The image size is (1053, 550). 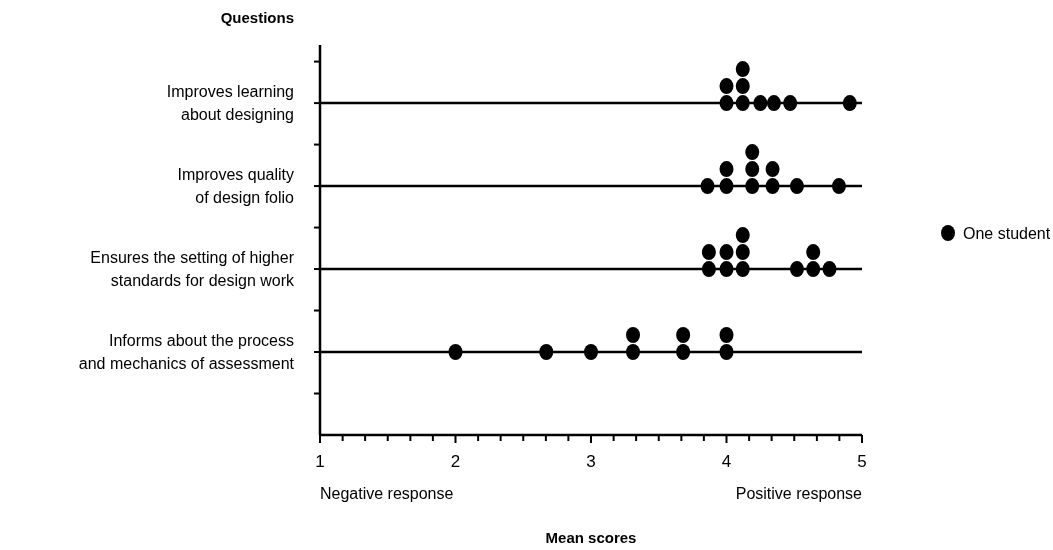 I want to click on x-tick-label: 2, so click(x=455, y=461).